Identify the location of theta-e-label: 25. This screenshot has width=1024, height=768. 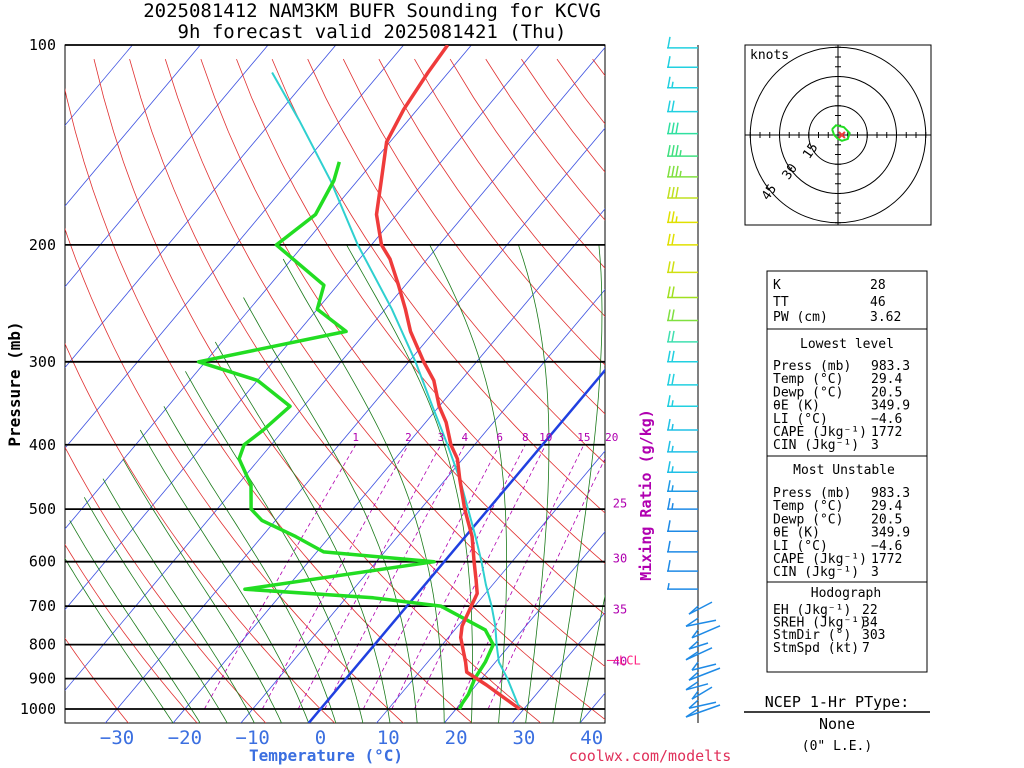
(620, 503).